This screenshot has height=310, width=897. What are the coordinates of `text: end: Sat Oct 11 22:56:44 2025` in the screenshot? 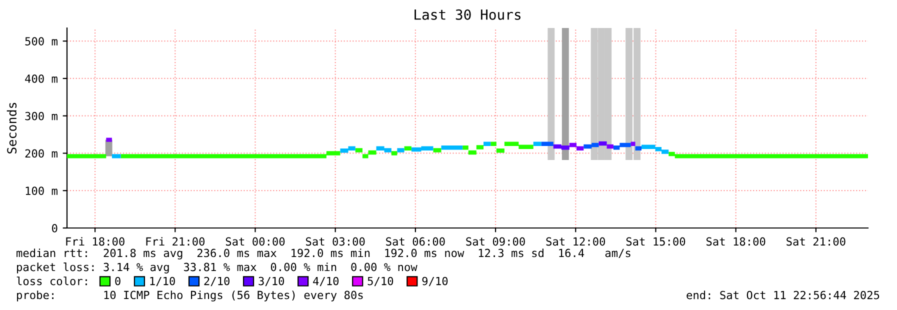 It's located at (783, 295).